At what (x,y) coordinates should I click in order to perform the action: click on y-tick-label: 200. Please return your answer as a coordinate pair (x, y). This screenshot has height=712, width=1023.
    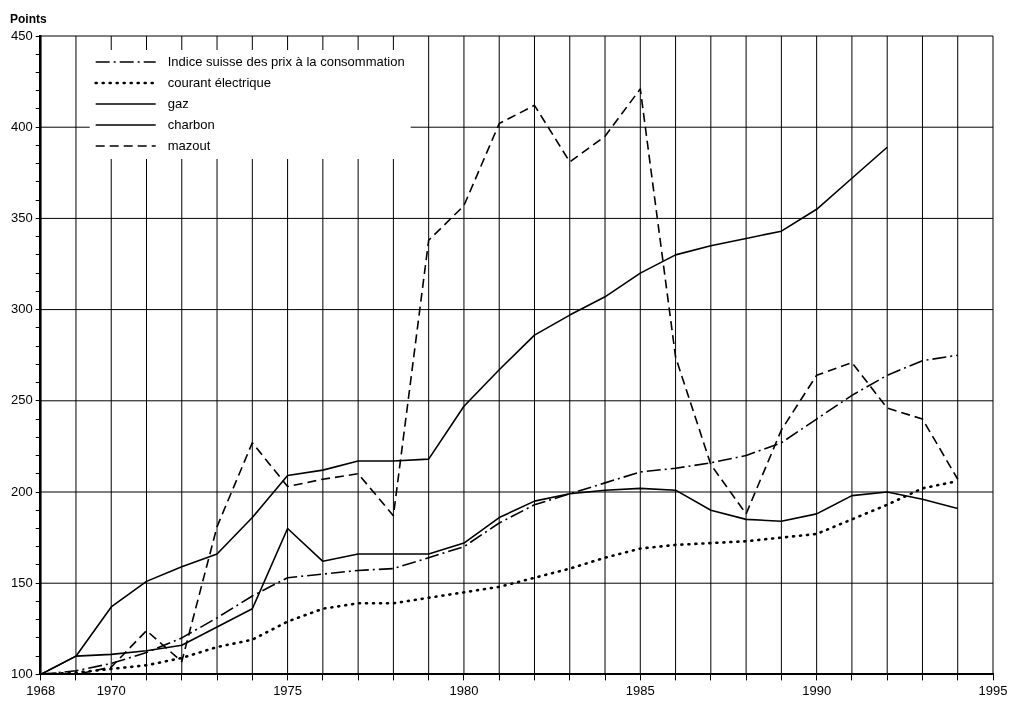
    Looking at the image, I should click on (21, 491).